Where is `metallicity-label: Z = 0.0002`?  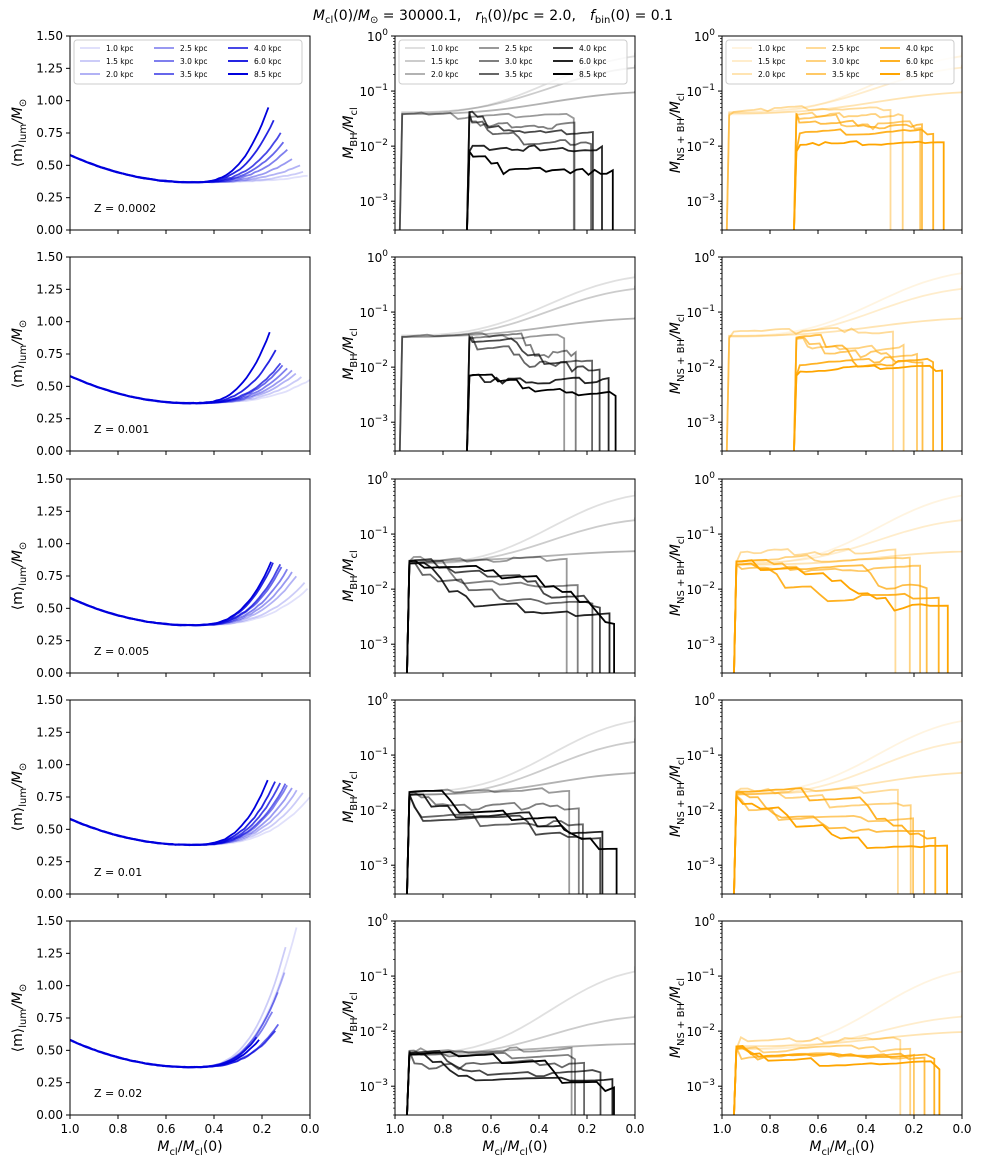
metallicity-label: Z = 0.0002 is located at coordinates (125, 208).